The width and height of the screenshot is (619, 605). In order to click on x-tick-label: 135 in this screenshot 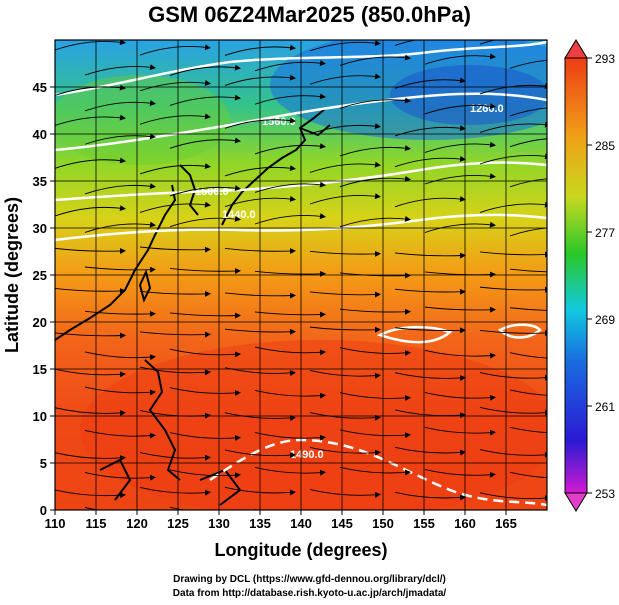, I will do `click(260, 523)`.